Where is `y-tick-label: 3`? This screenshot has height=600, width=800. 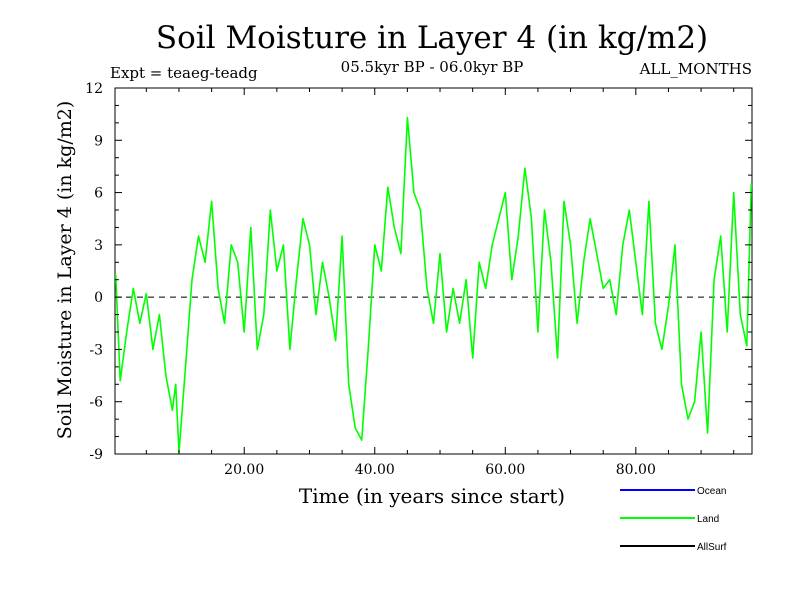 y-tick-label: 3 is located at coordinates (98, 246).